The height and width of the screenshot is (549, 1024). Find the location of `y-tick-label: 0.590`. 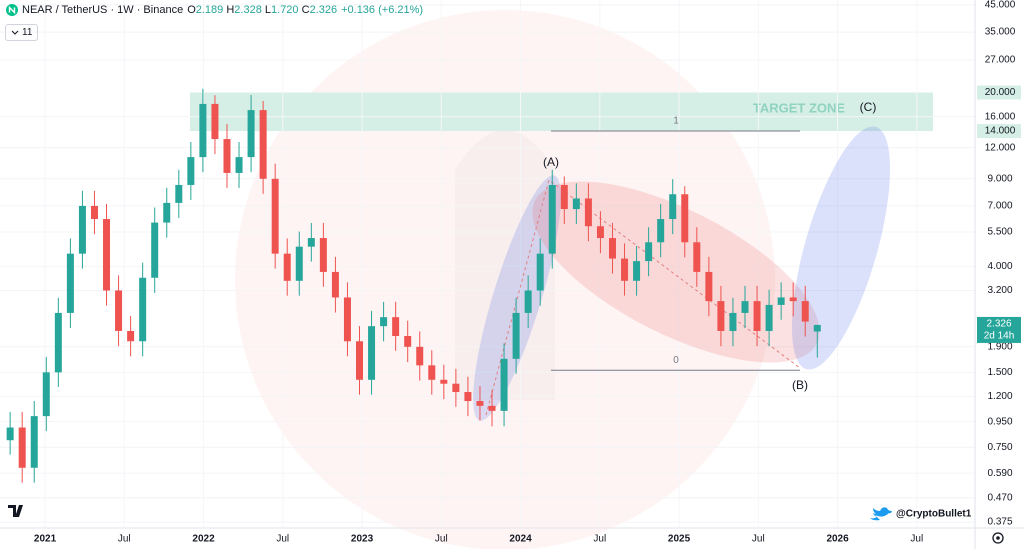

y-tick-label: 0.590 is located at coordinates (999, 473).